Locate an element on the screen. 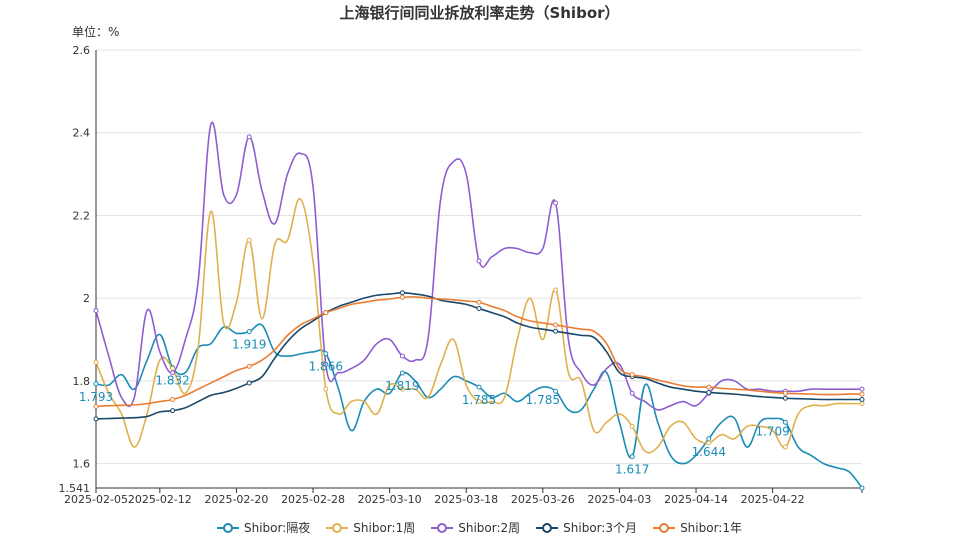 The height and width of the screenshot is (540, 959). legend-label: Shibor:隔夜 is located at coordinates (277, 528).